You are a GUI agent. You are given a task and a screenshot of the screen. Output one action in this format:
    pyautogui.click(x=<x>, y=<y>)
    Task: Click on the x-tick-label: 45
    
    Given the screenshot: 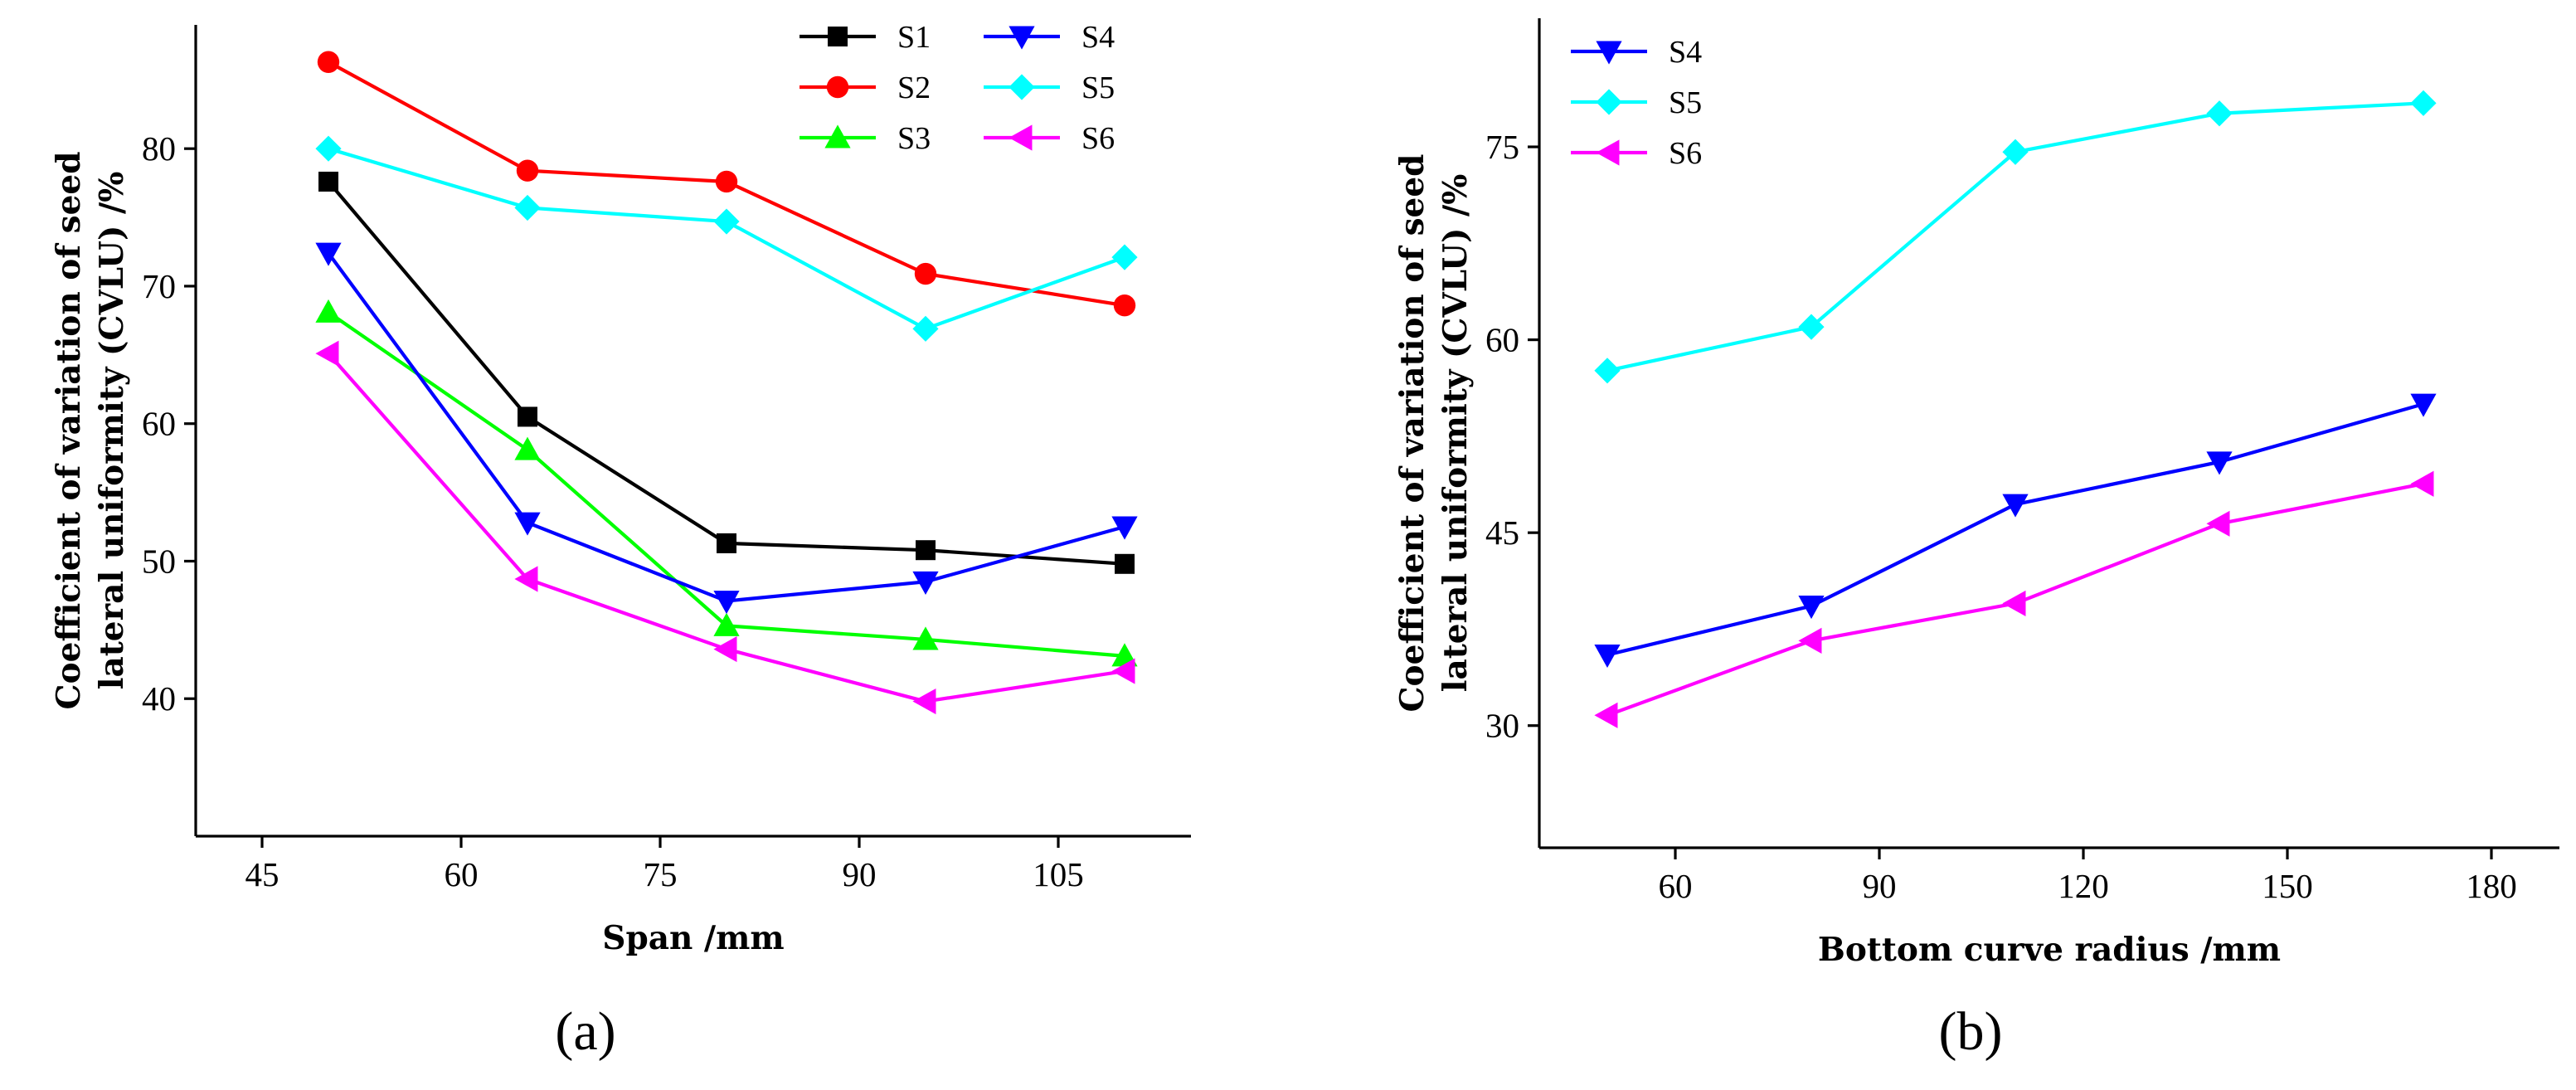 What is the action you would take?
    pyautogui.click(x=262, y=874)
    